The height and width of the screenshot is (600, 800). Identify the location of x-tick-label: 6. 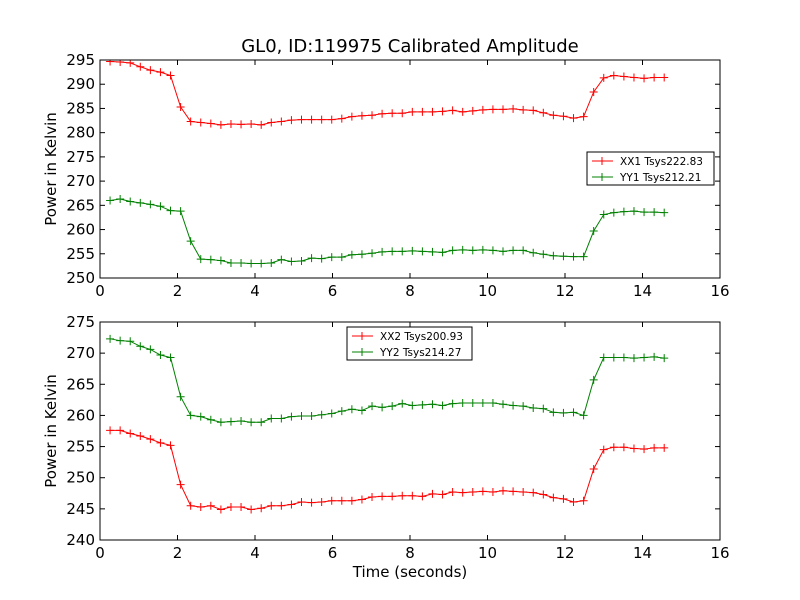
(333, 553).